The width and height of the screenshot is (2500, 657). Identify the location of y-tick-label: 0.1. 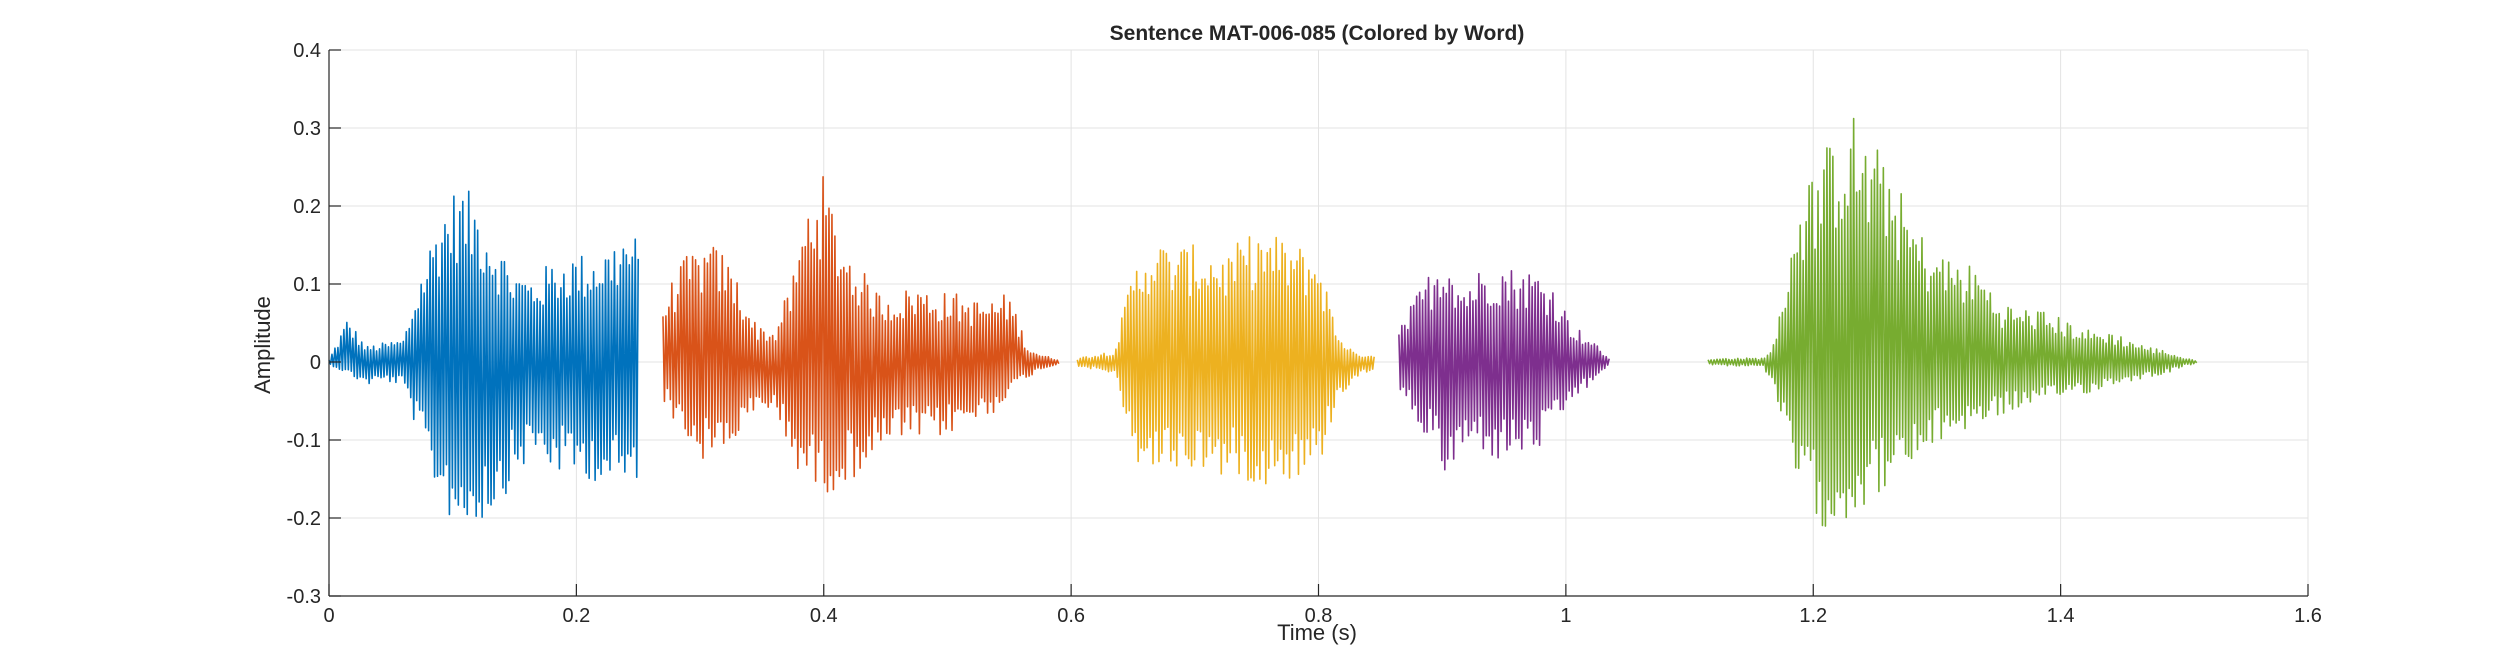
(307, 285).